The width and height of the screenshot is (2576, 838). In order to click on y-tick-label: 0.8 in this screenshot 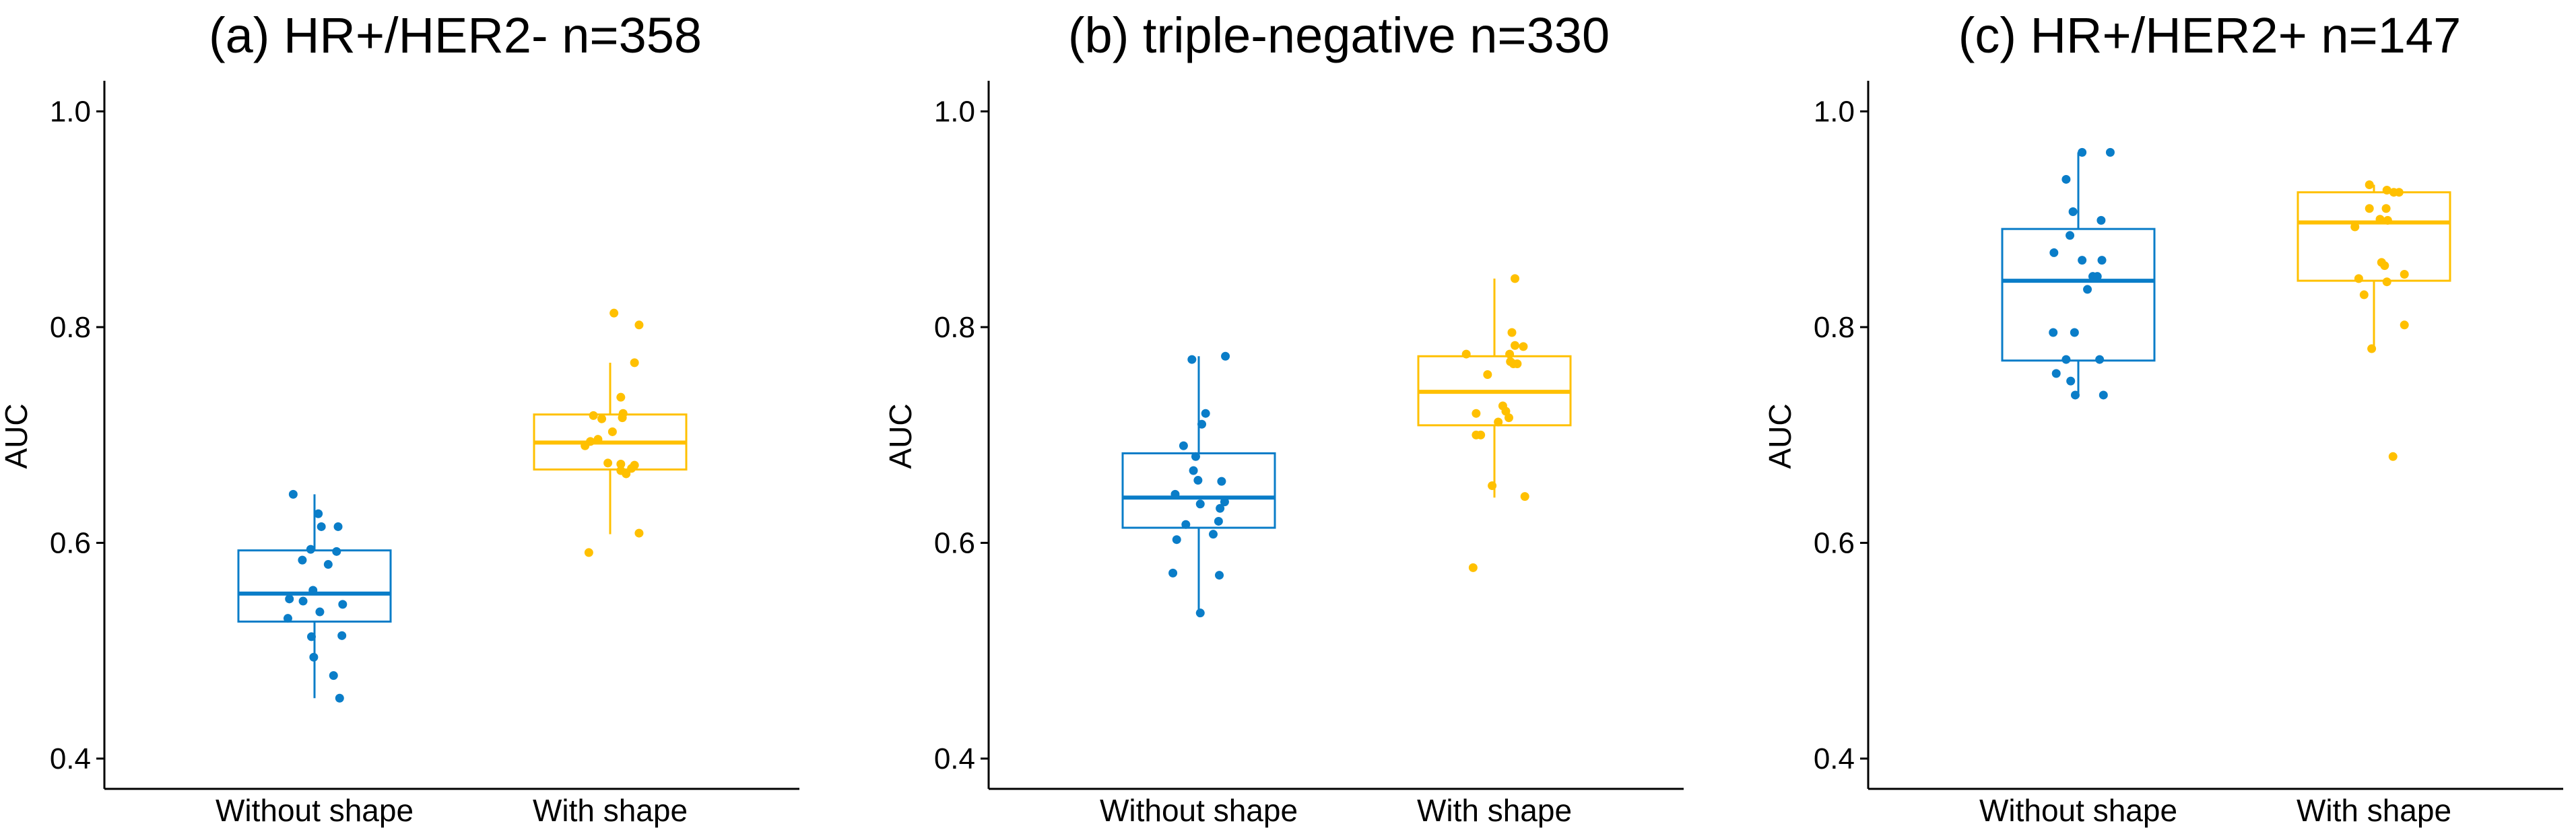, I will do `click(70, 327)`.